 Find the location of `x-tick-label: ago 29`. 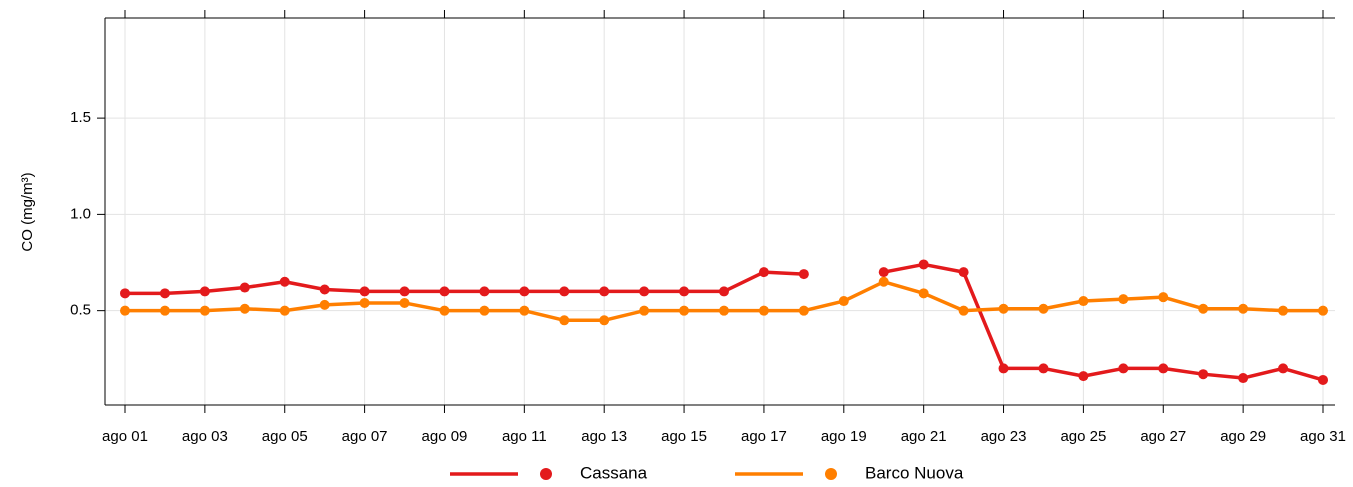

x-tick-label: ago 29 is located at coordinates (1243, 436).